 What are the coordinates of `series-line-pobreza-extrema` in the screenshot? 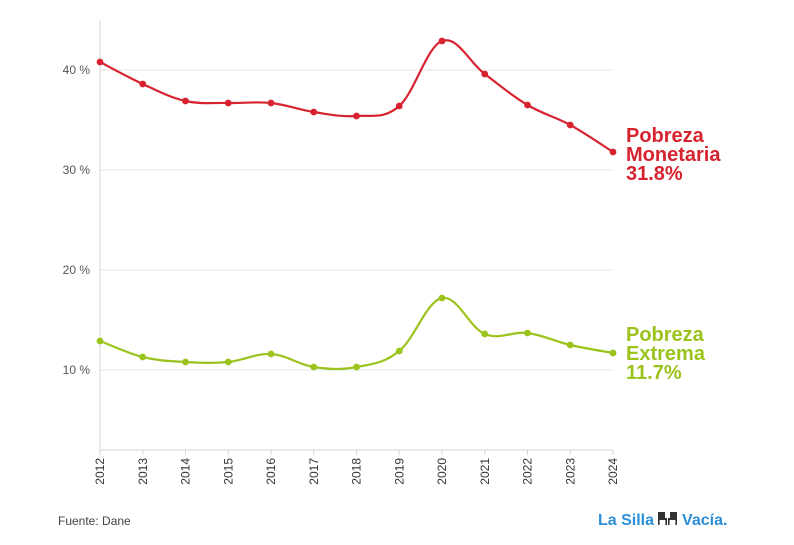 It's located at (356, 333).